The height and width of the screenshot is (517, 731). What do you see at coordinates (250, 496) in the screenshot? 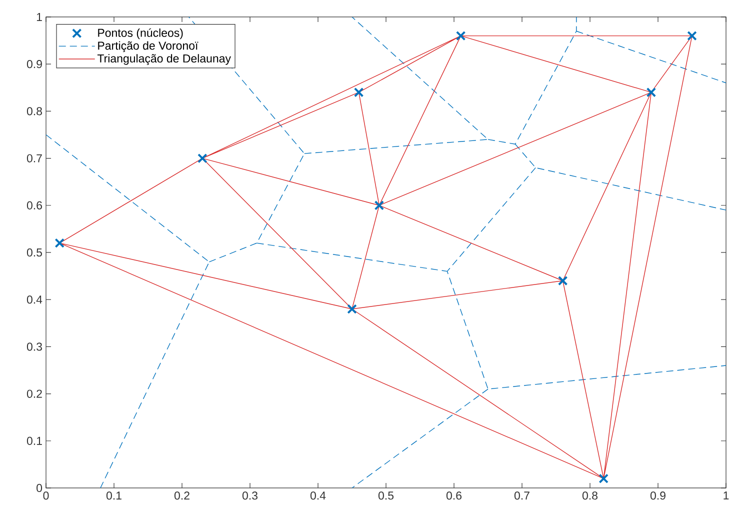
I see `x-tick-label: 0.3` at bounding box center [250, 496].